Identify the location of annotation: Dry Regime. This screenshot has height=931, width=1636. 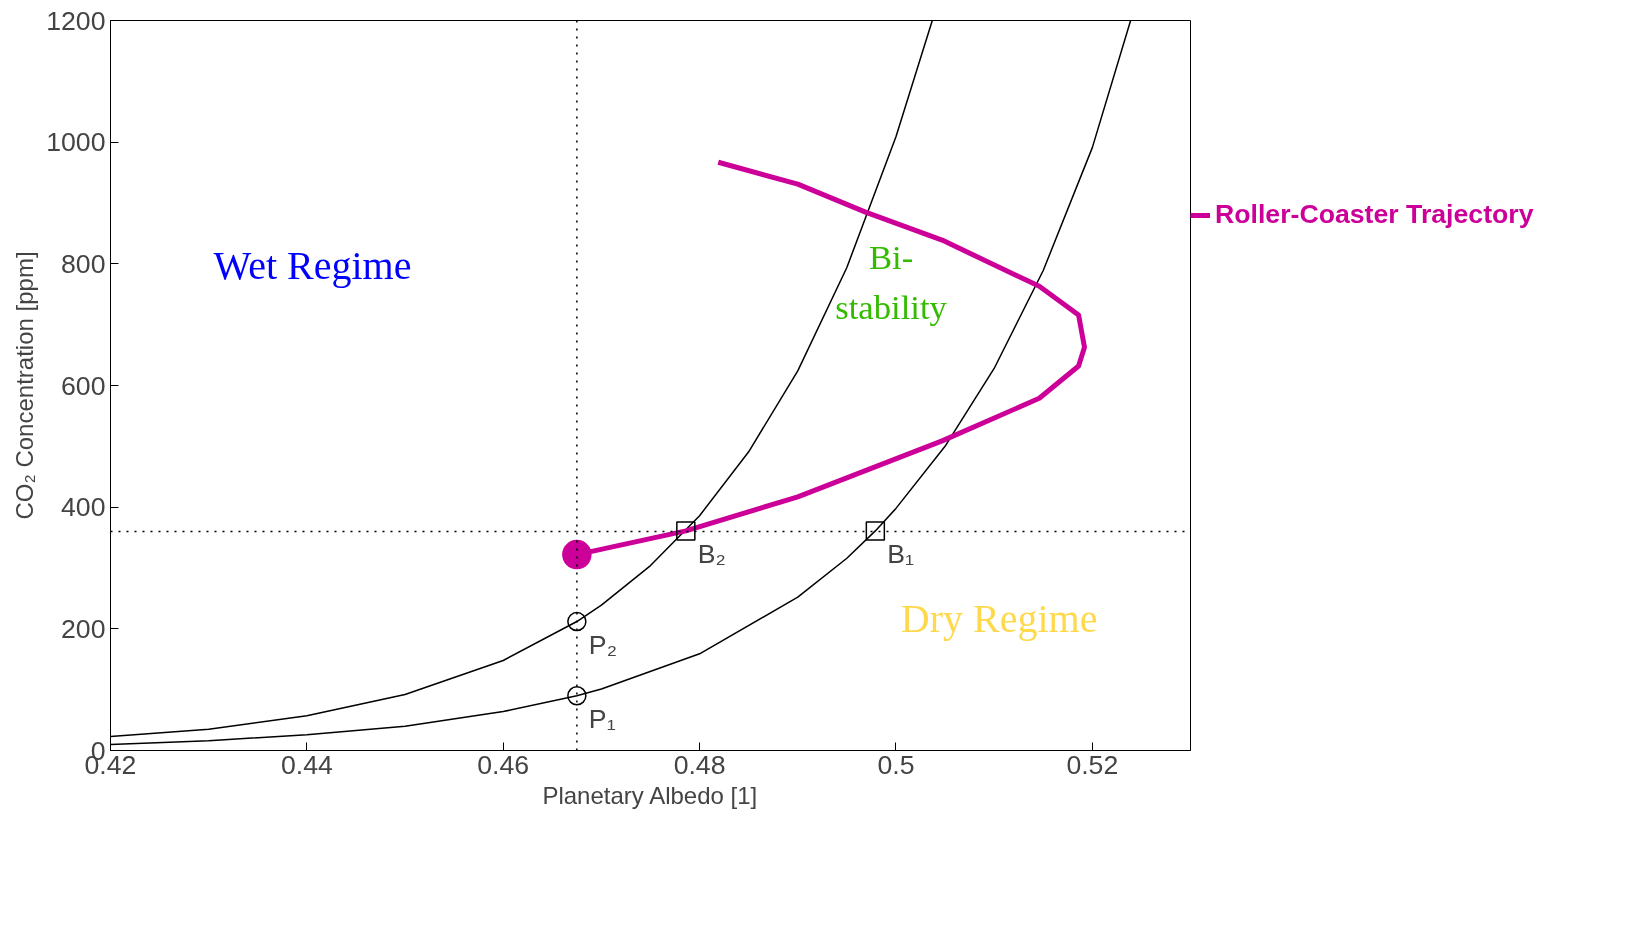
(999, 618).